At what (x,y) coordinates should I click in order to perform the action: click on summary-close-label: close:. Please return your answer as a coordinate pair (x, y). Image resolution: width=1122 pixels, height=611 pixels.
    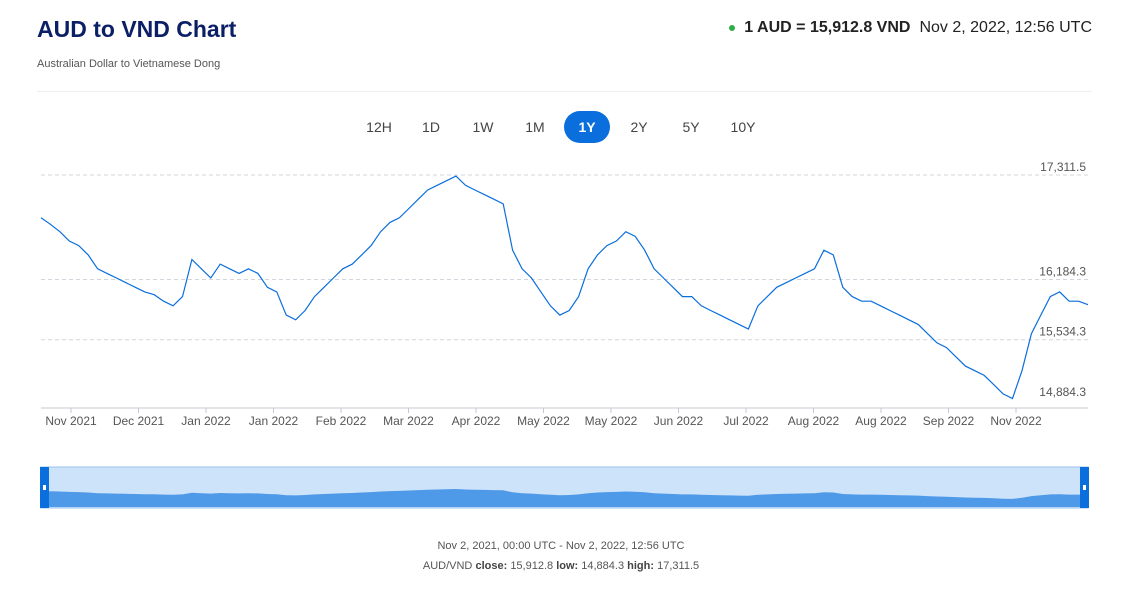
    Looking at the image, I should click on (491, 566).